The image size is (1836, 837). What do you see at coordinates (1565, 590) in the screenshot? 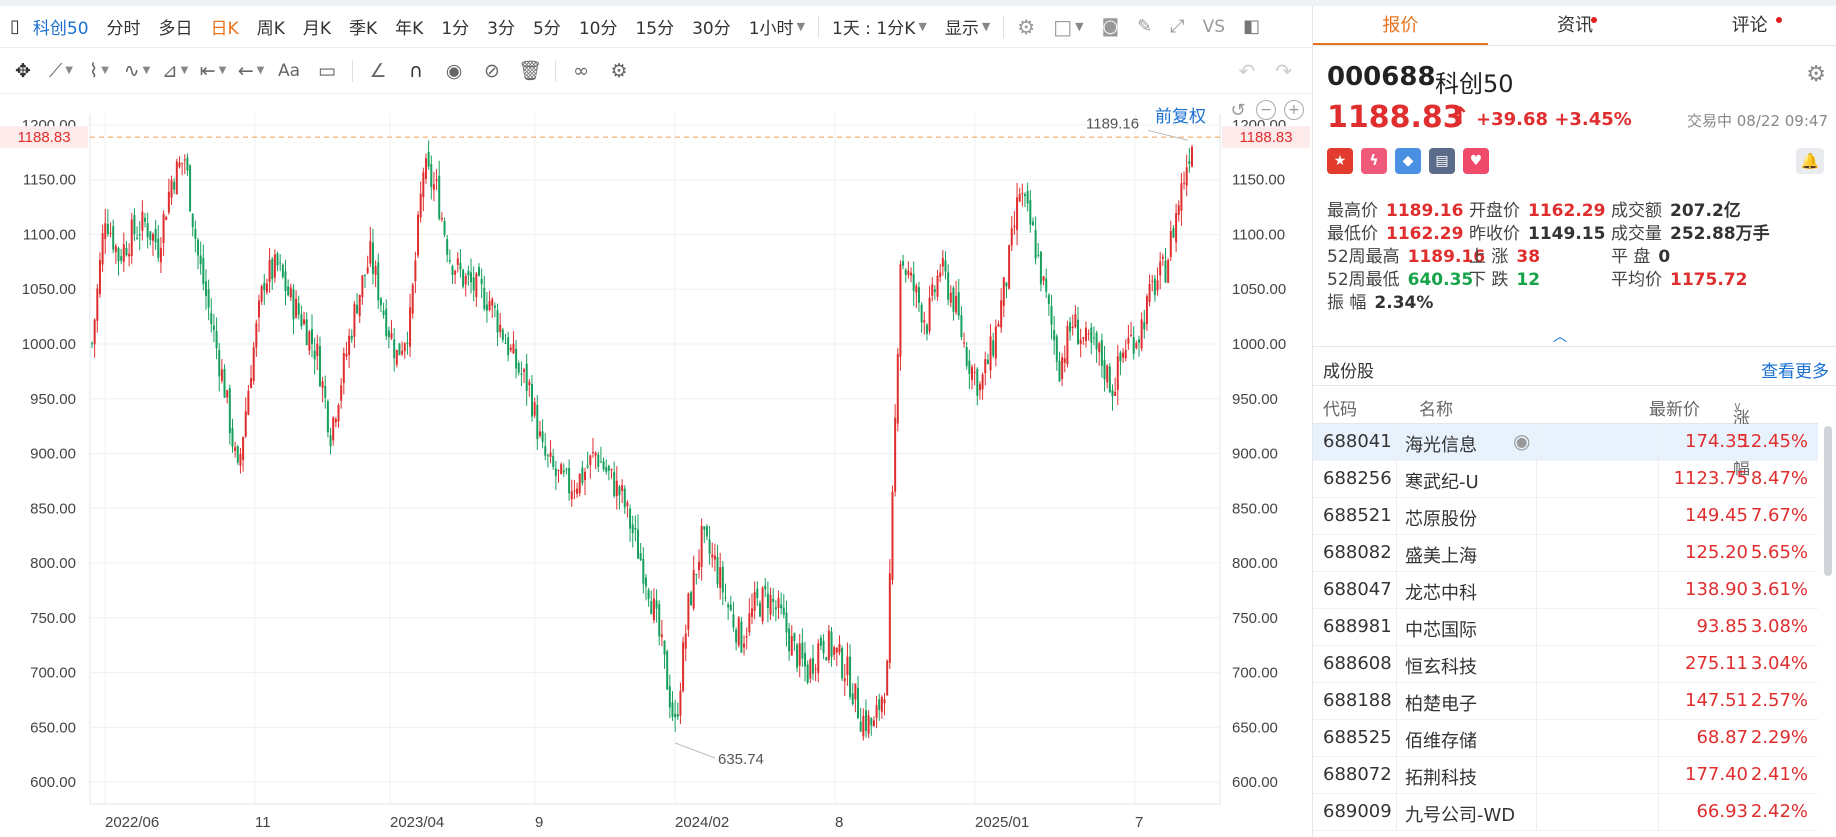
I see `table-row: 688047 龙芯中科 138.90 3.61%` at bounding box center [1565, 590].